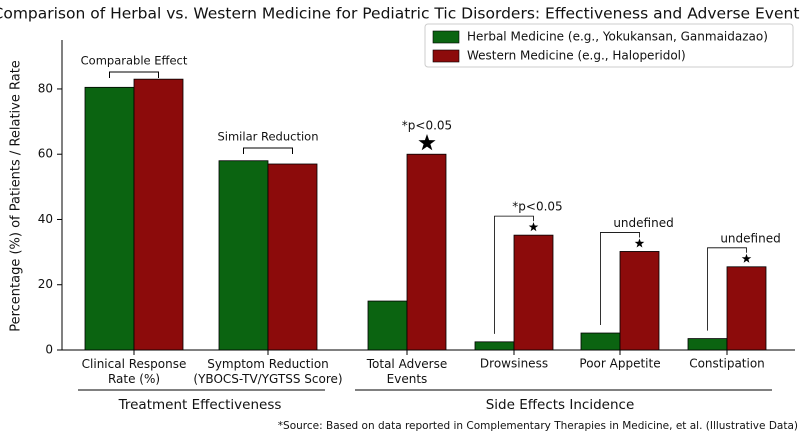  What do you see at coordinates (407, 371) in the screenshot?
I see `x-tick-label: Total Adverse Events` at bounding box center [407, 371].